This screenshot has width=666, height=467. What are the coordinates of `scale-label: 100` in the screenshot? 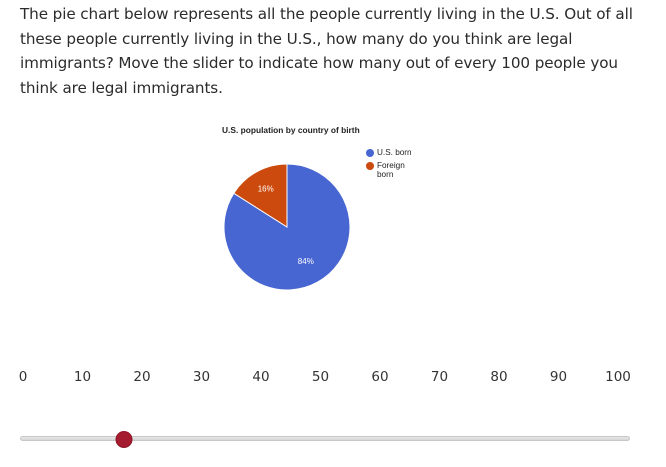 It's located at (618, 377).